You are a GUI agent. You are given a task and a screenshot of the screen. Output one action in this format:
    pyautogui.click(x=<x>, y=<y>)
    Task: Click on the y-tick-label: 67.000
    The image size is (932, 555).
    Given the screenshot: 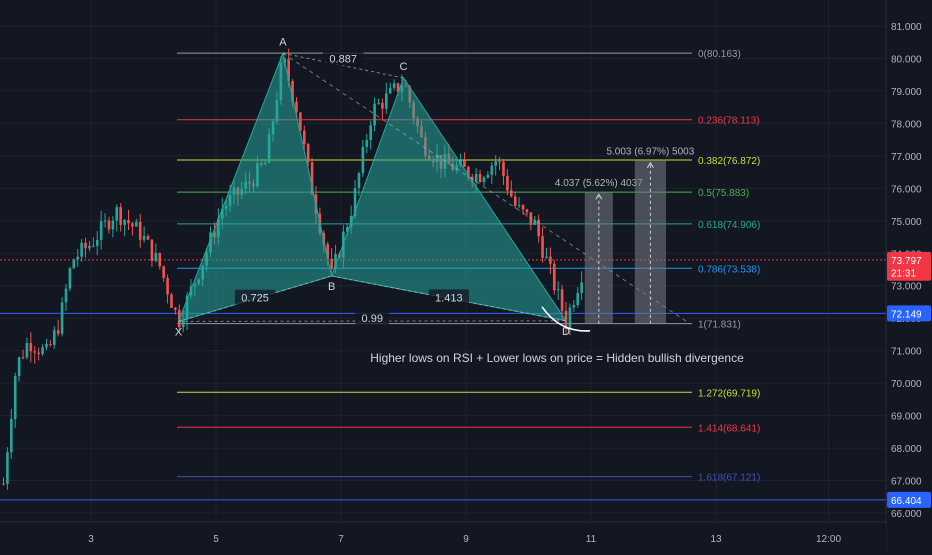 What is the action you would take?
    pyautogui.click(x=906, y=482)
    